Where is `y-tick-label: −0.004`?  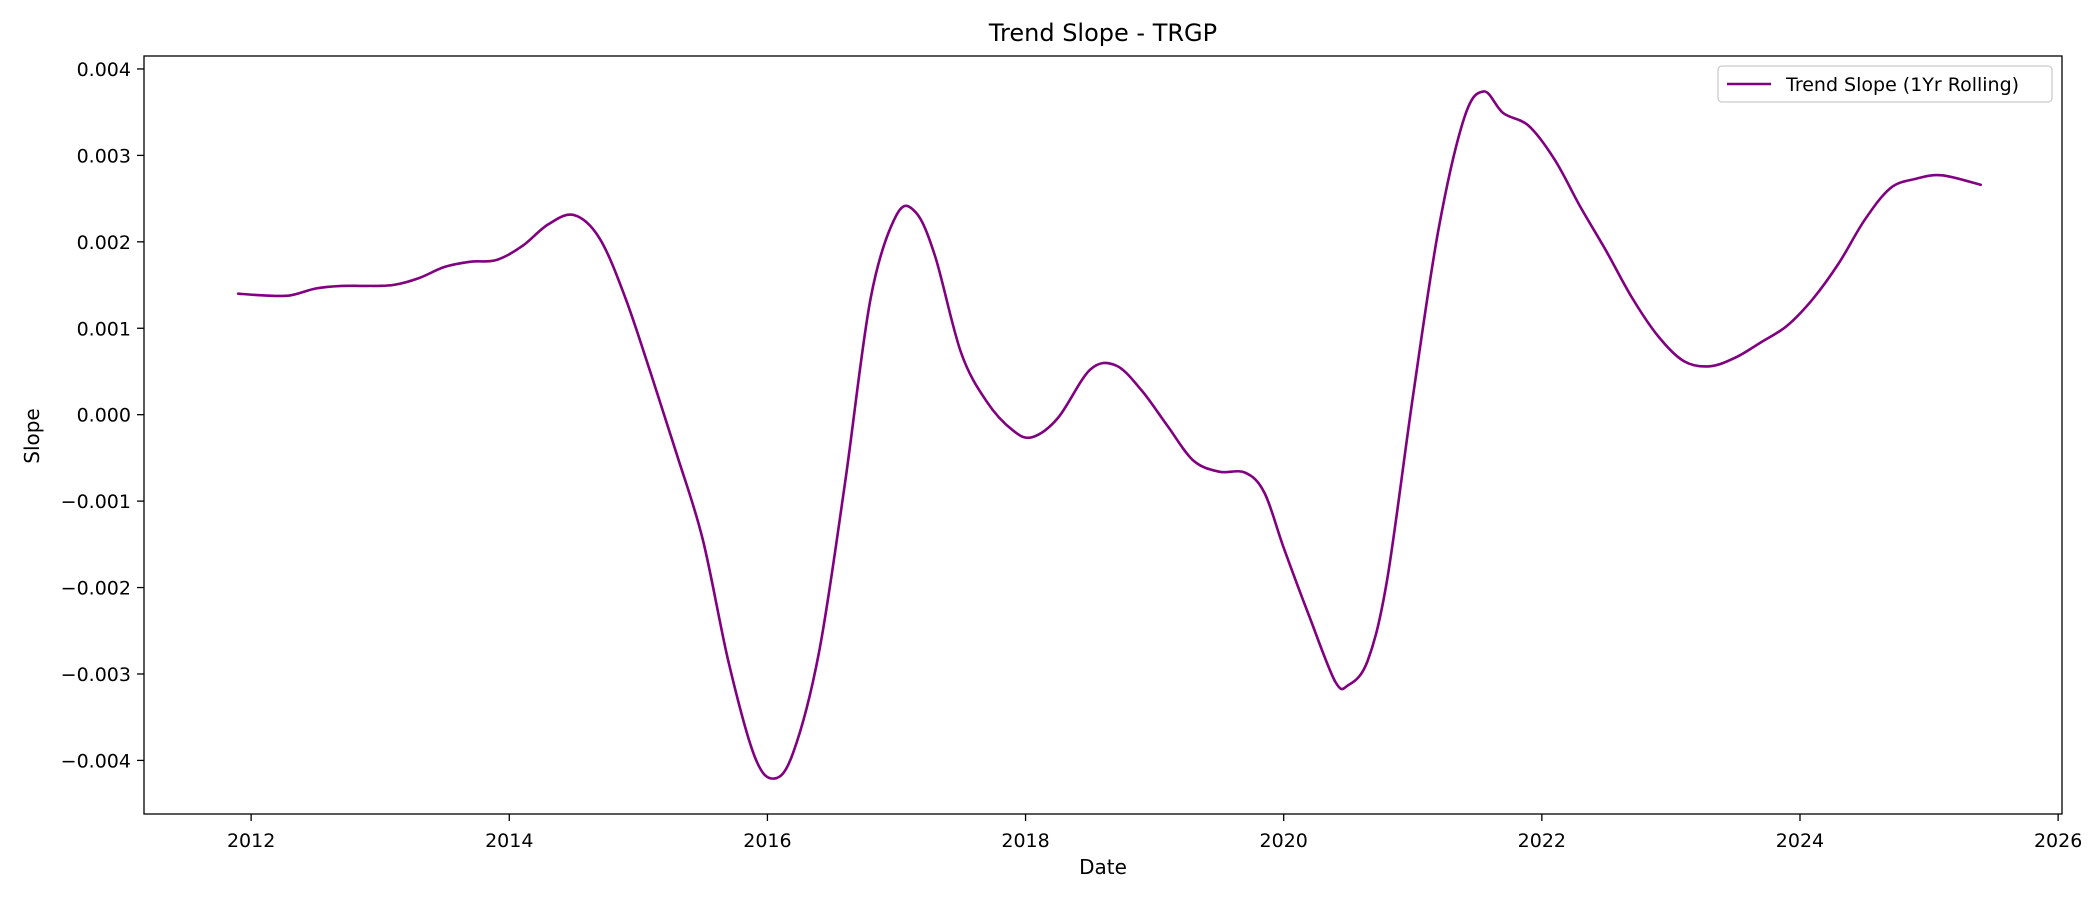 y-tick-label: −0.004 is located at coordinates (96, 761).